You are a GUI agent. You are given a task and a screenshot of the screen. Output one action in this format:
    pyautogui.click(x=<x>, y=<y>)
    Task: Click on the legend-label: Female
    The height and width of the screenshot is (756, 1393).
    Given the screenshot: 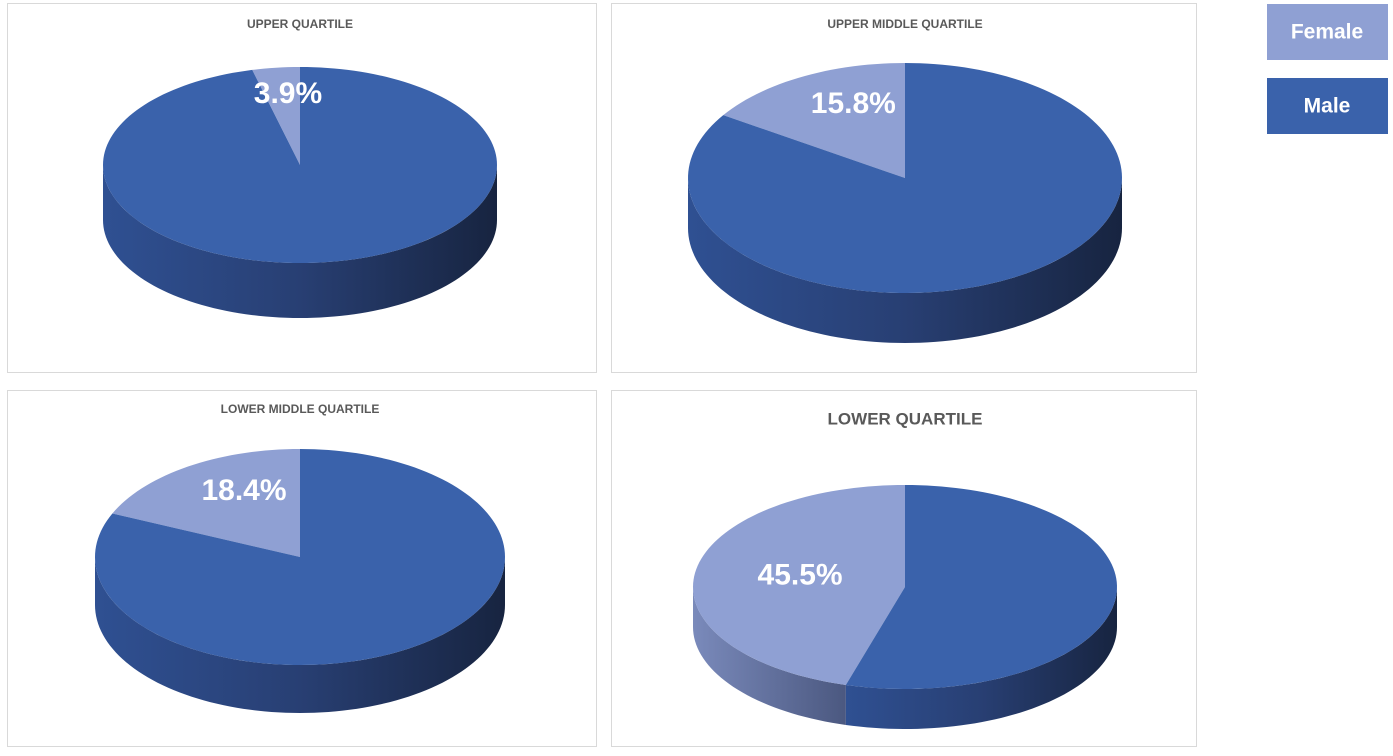 What is the action you would take?
    pyautogui.click(x=1327, y=32)
    